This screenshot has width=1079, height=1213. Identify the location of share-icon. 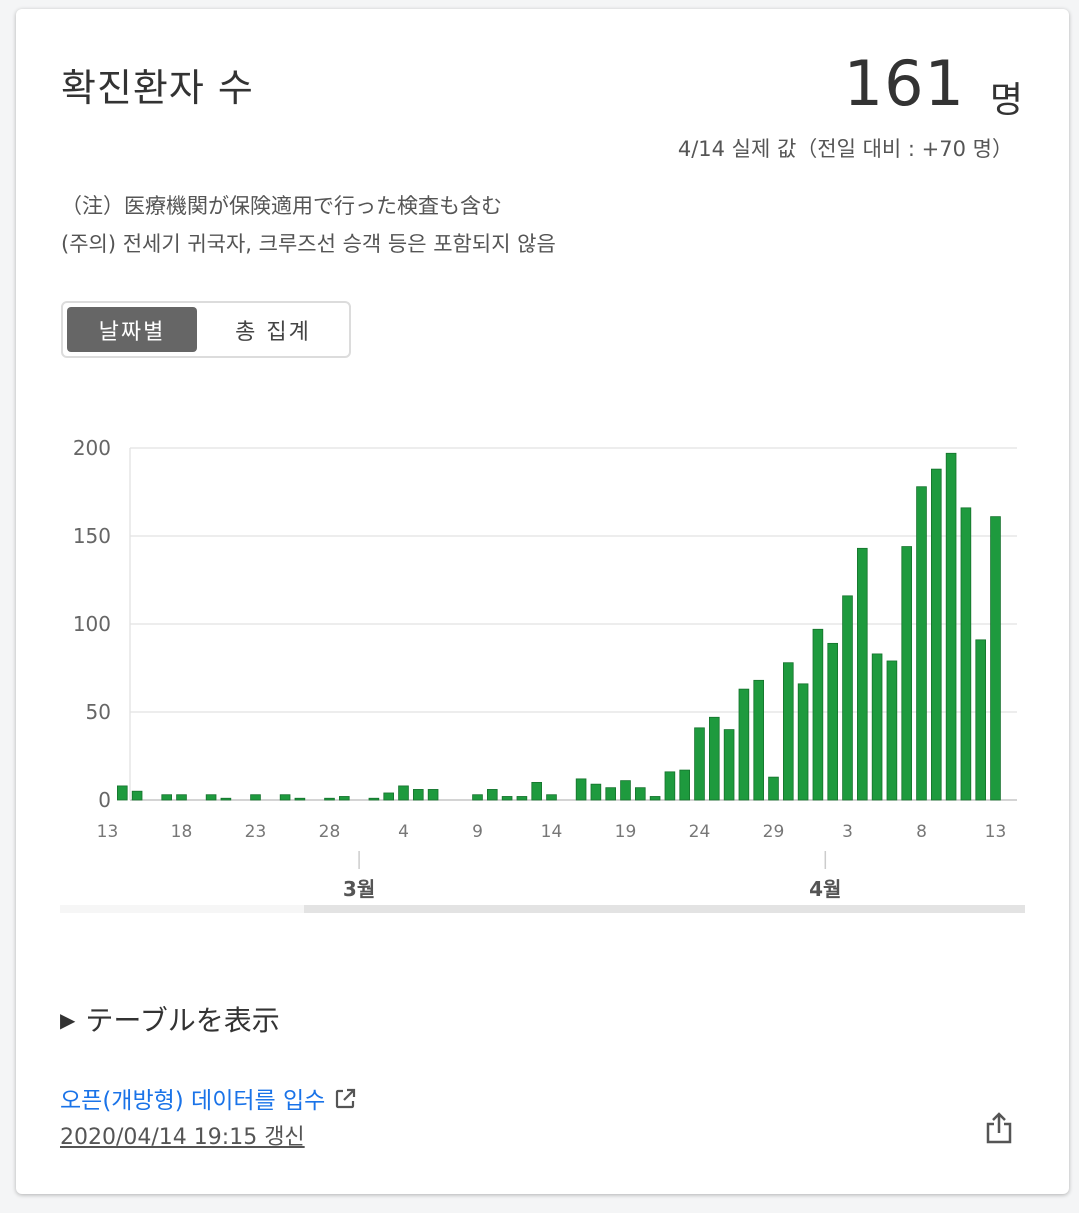
(999, 1130).